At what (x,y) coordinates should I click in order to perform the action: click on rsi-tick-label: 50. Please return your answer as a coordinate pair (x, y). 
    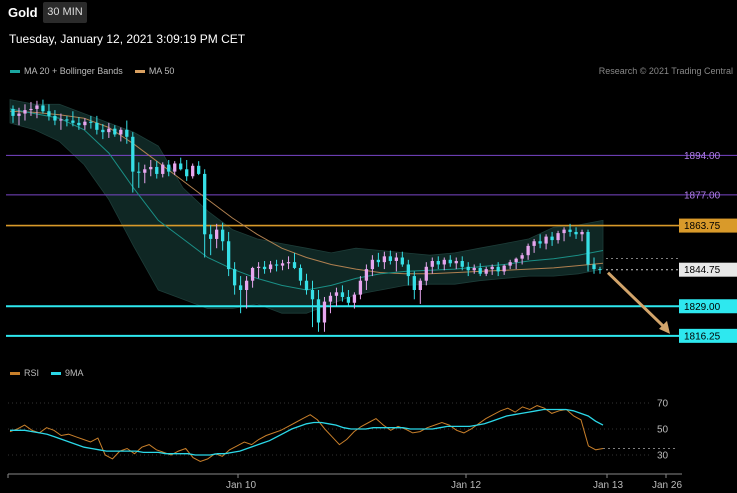
    Looking at the image, I should click on (663, 430).